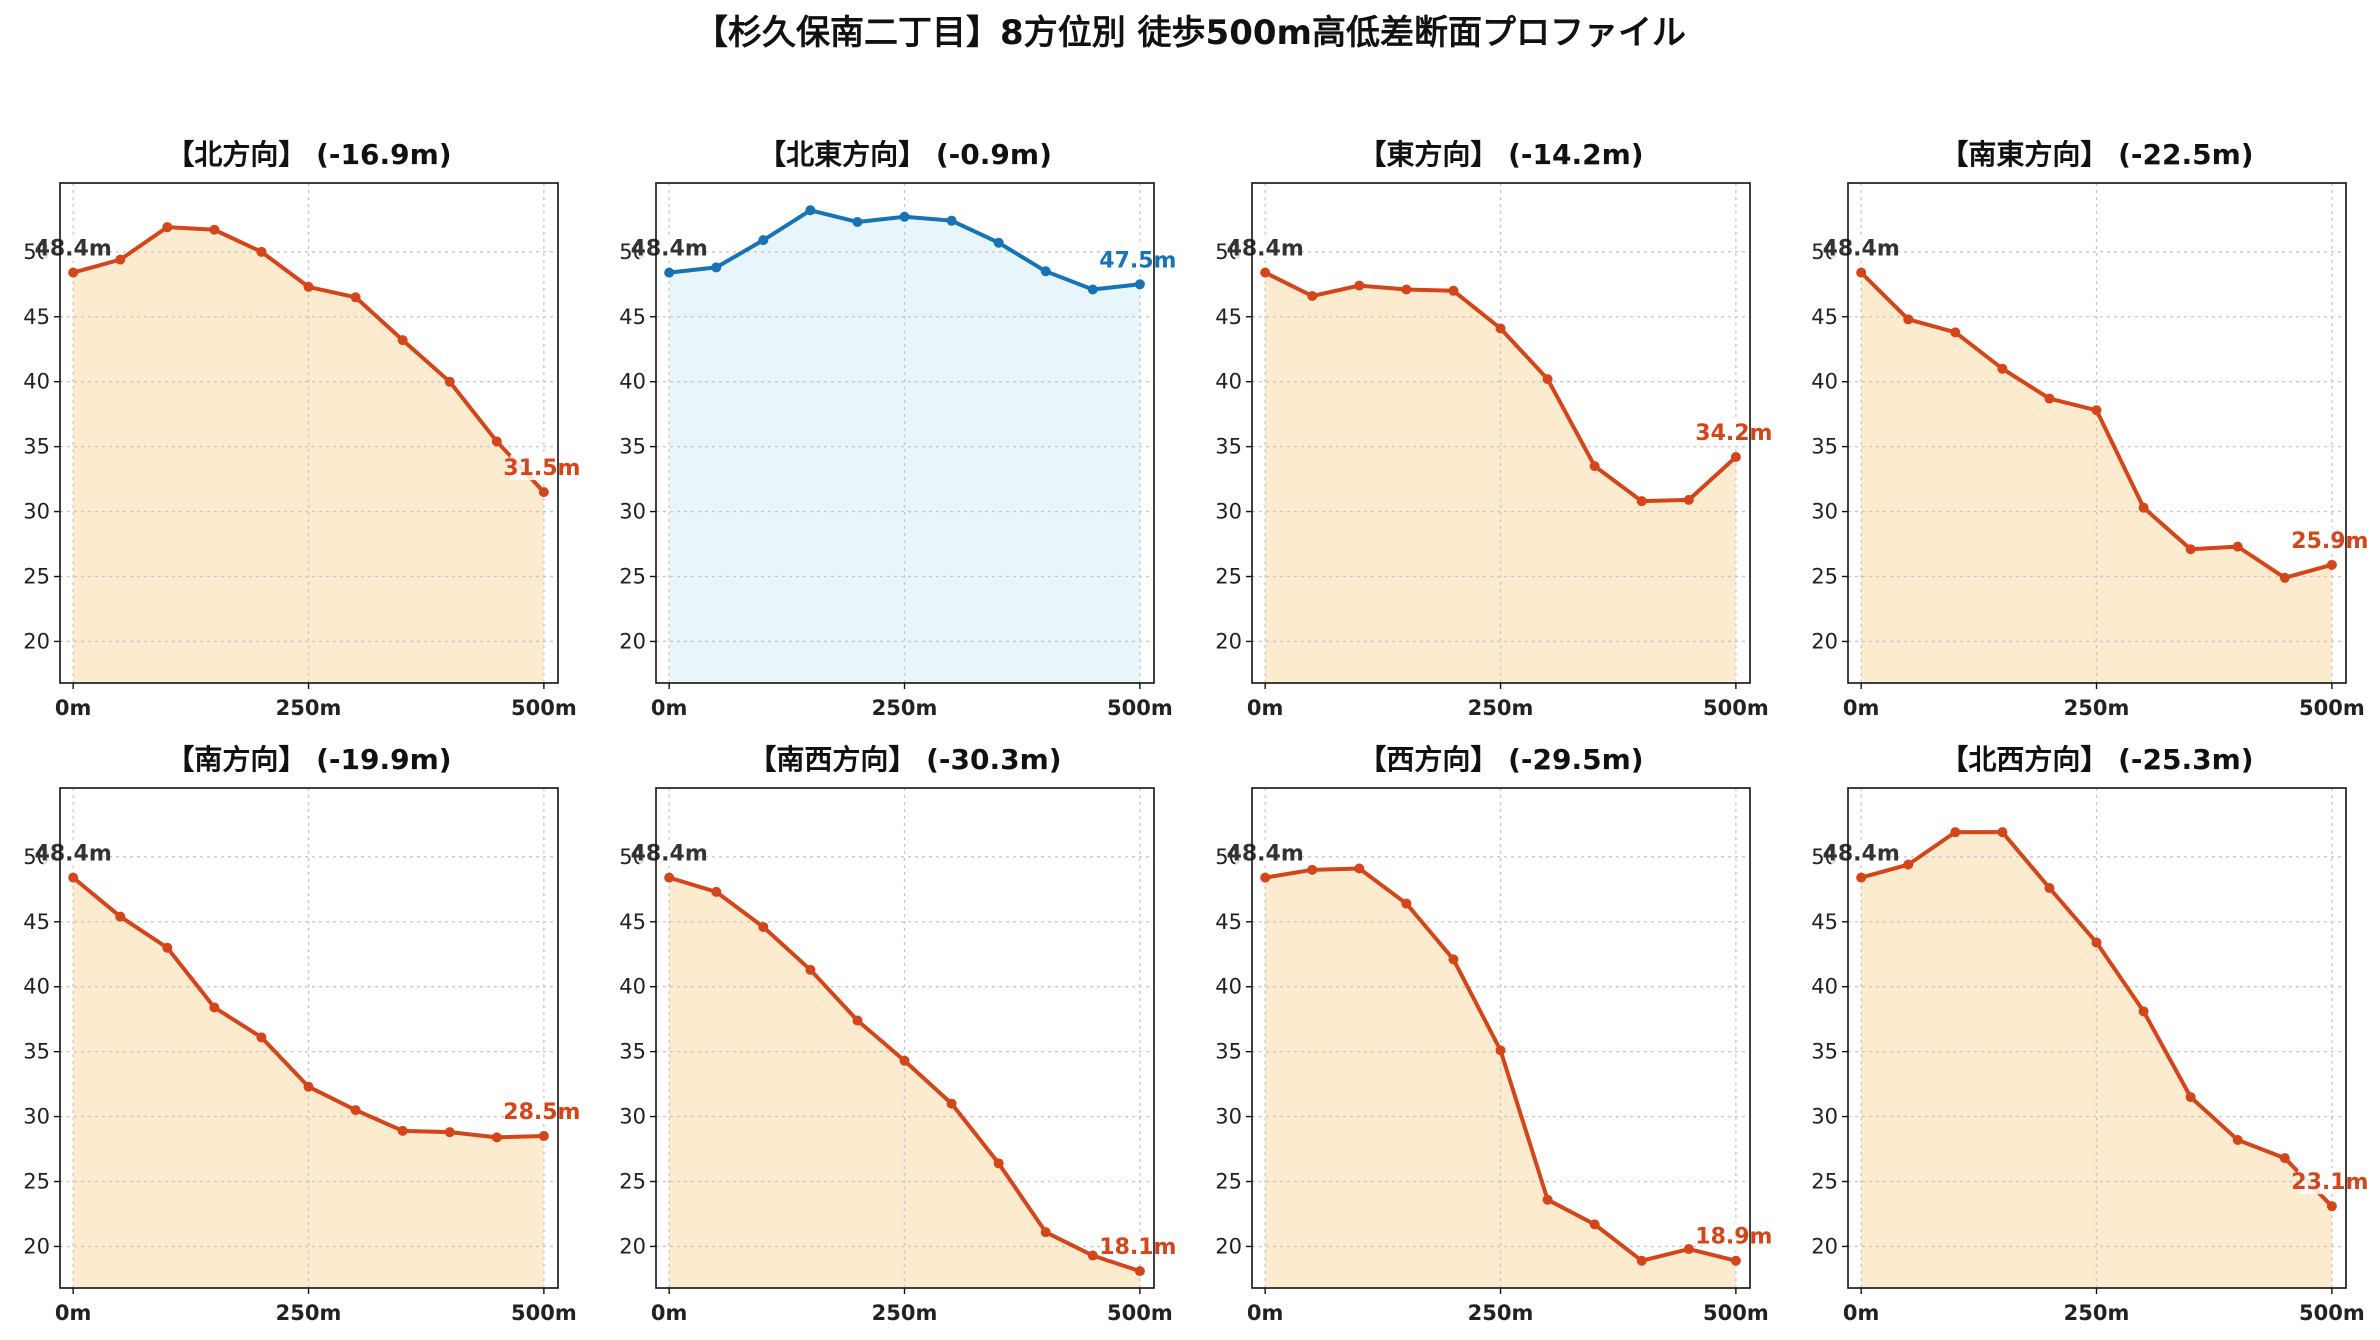 Image resolution: width=2380 pixels, height=1340 pixels. I want to click on panel-title: 【北東方向】 (-0.9m), so click(905, 154).